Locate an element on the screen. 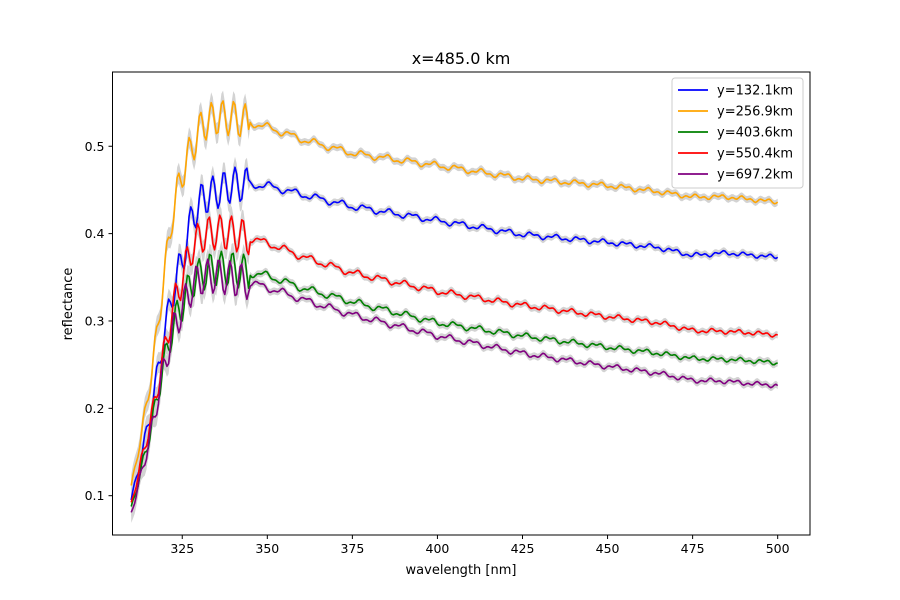 This screenshot has width=900, height=600. y-tick-label: 0.5 is located at coordinates (95, 146).